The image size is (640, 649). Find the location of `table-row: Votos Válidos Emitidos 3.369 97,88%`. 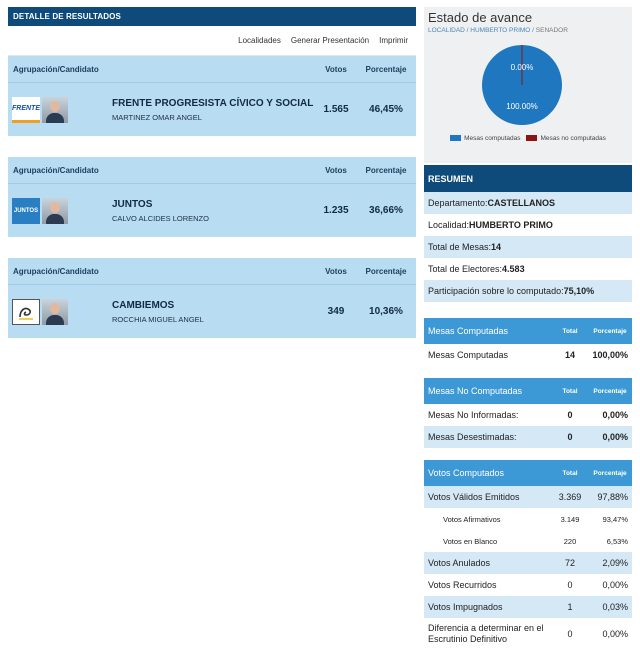

table-row: Votos Válidos Emitidos 3.369 97,88% is located at coordinates (528, 497).